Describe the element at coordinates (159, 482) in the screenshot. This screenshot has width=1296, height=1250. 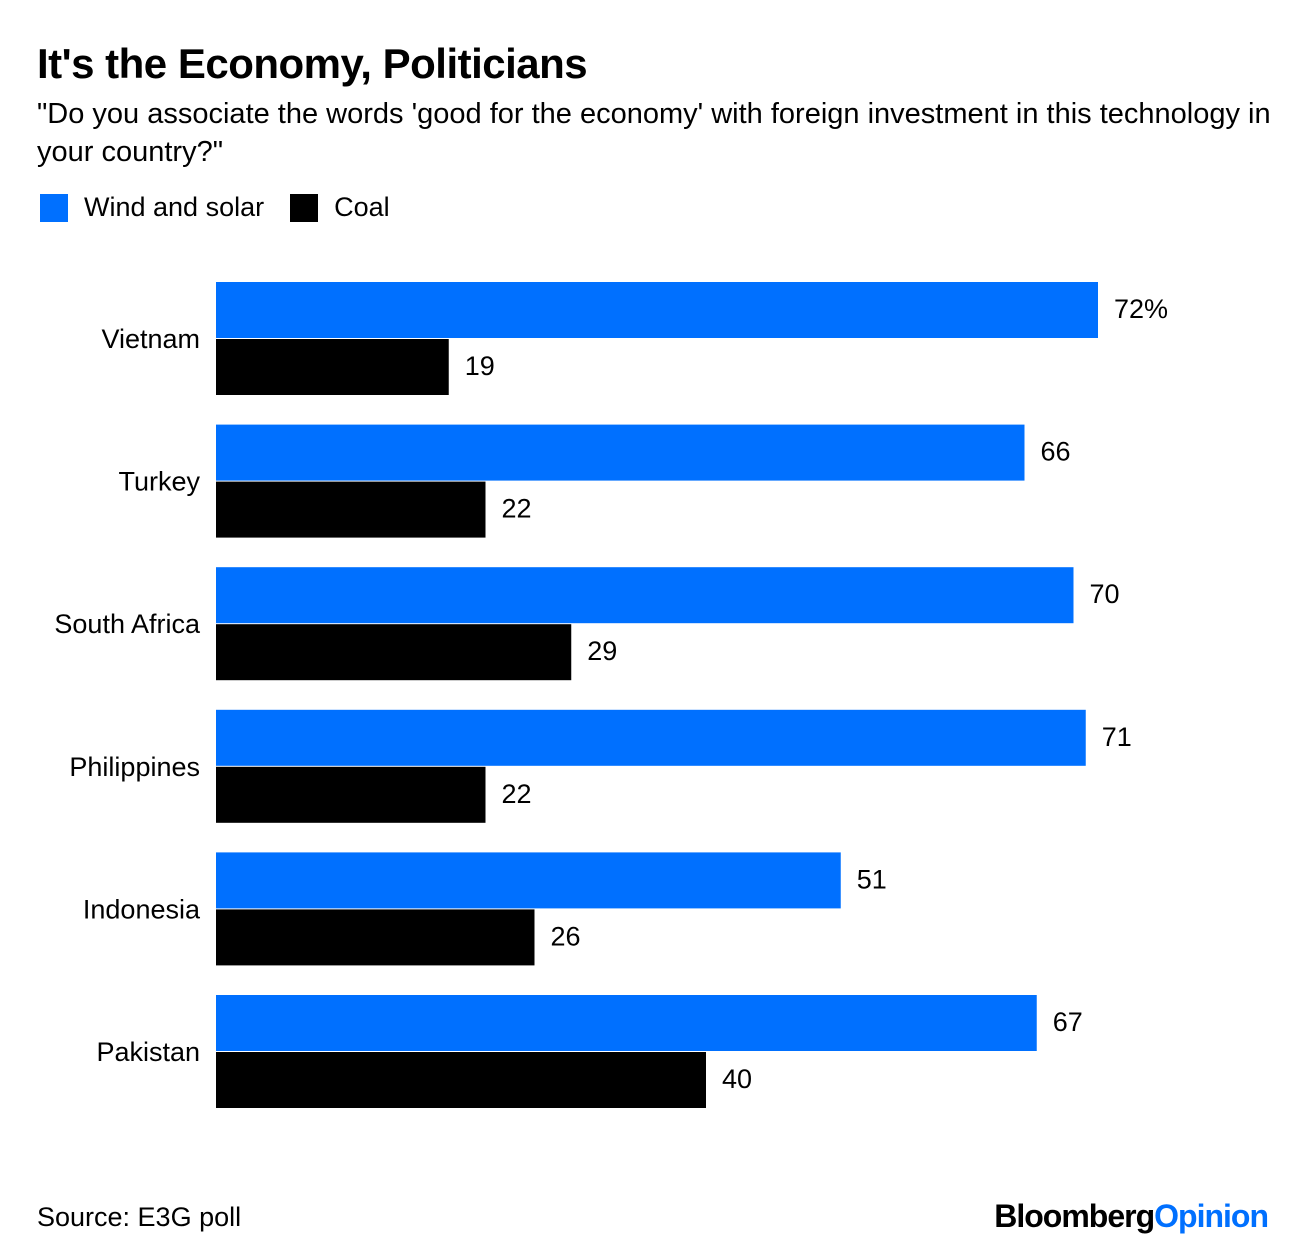
I see `category-label-turkey: Turkey` at that location.